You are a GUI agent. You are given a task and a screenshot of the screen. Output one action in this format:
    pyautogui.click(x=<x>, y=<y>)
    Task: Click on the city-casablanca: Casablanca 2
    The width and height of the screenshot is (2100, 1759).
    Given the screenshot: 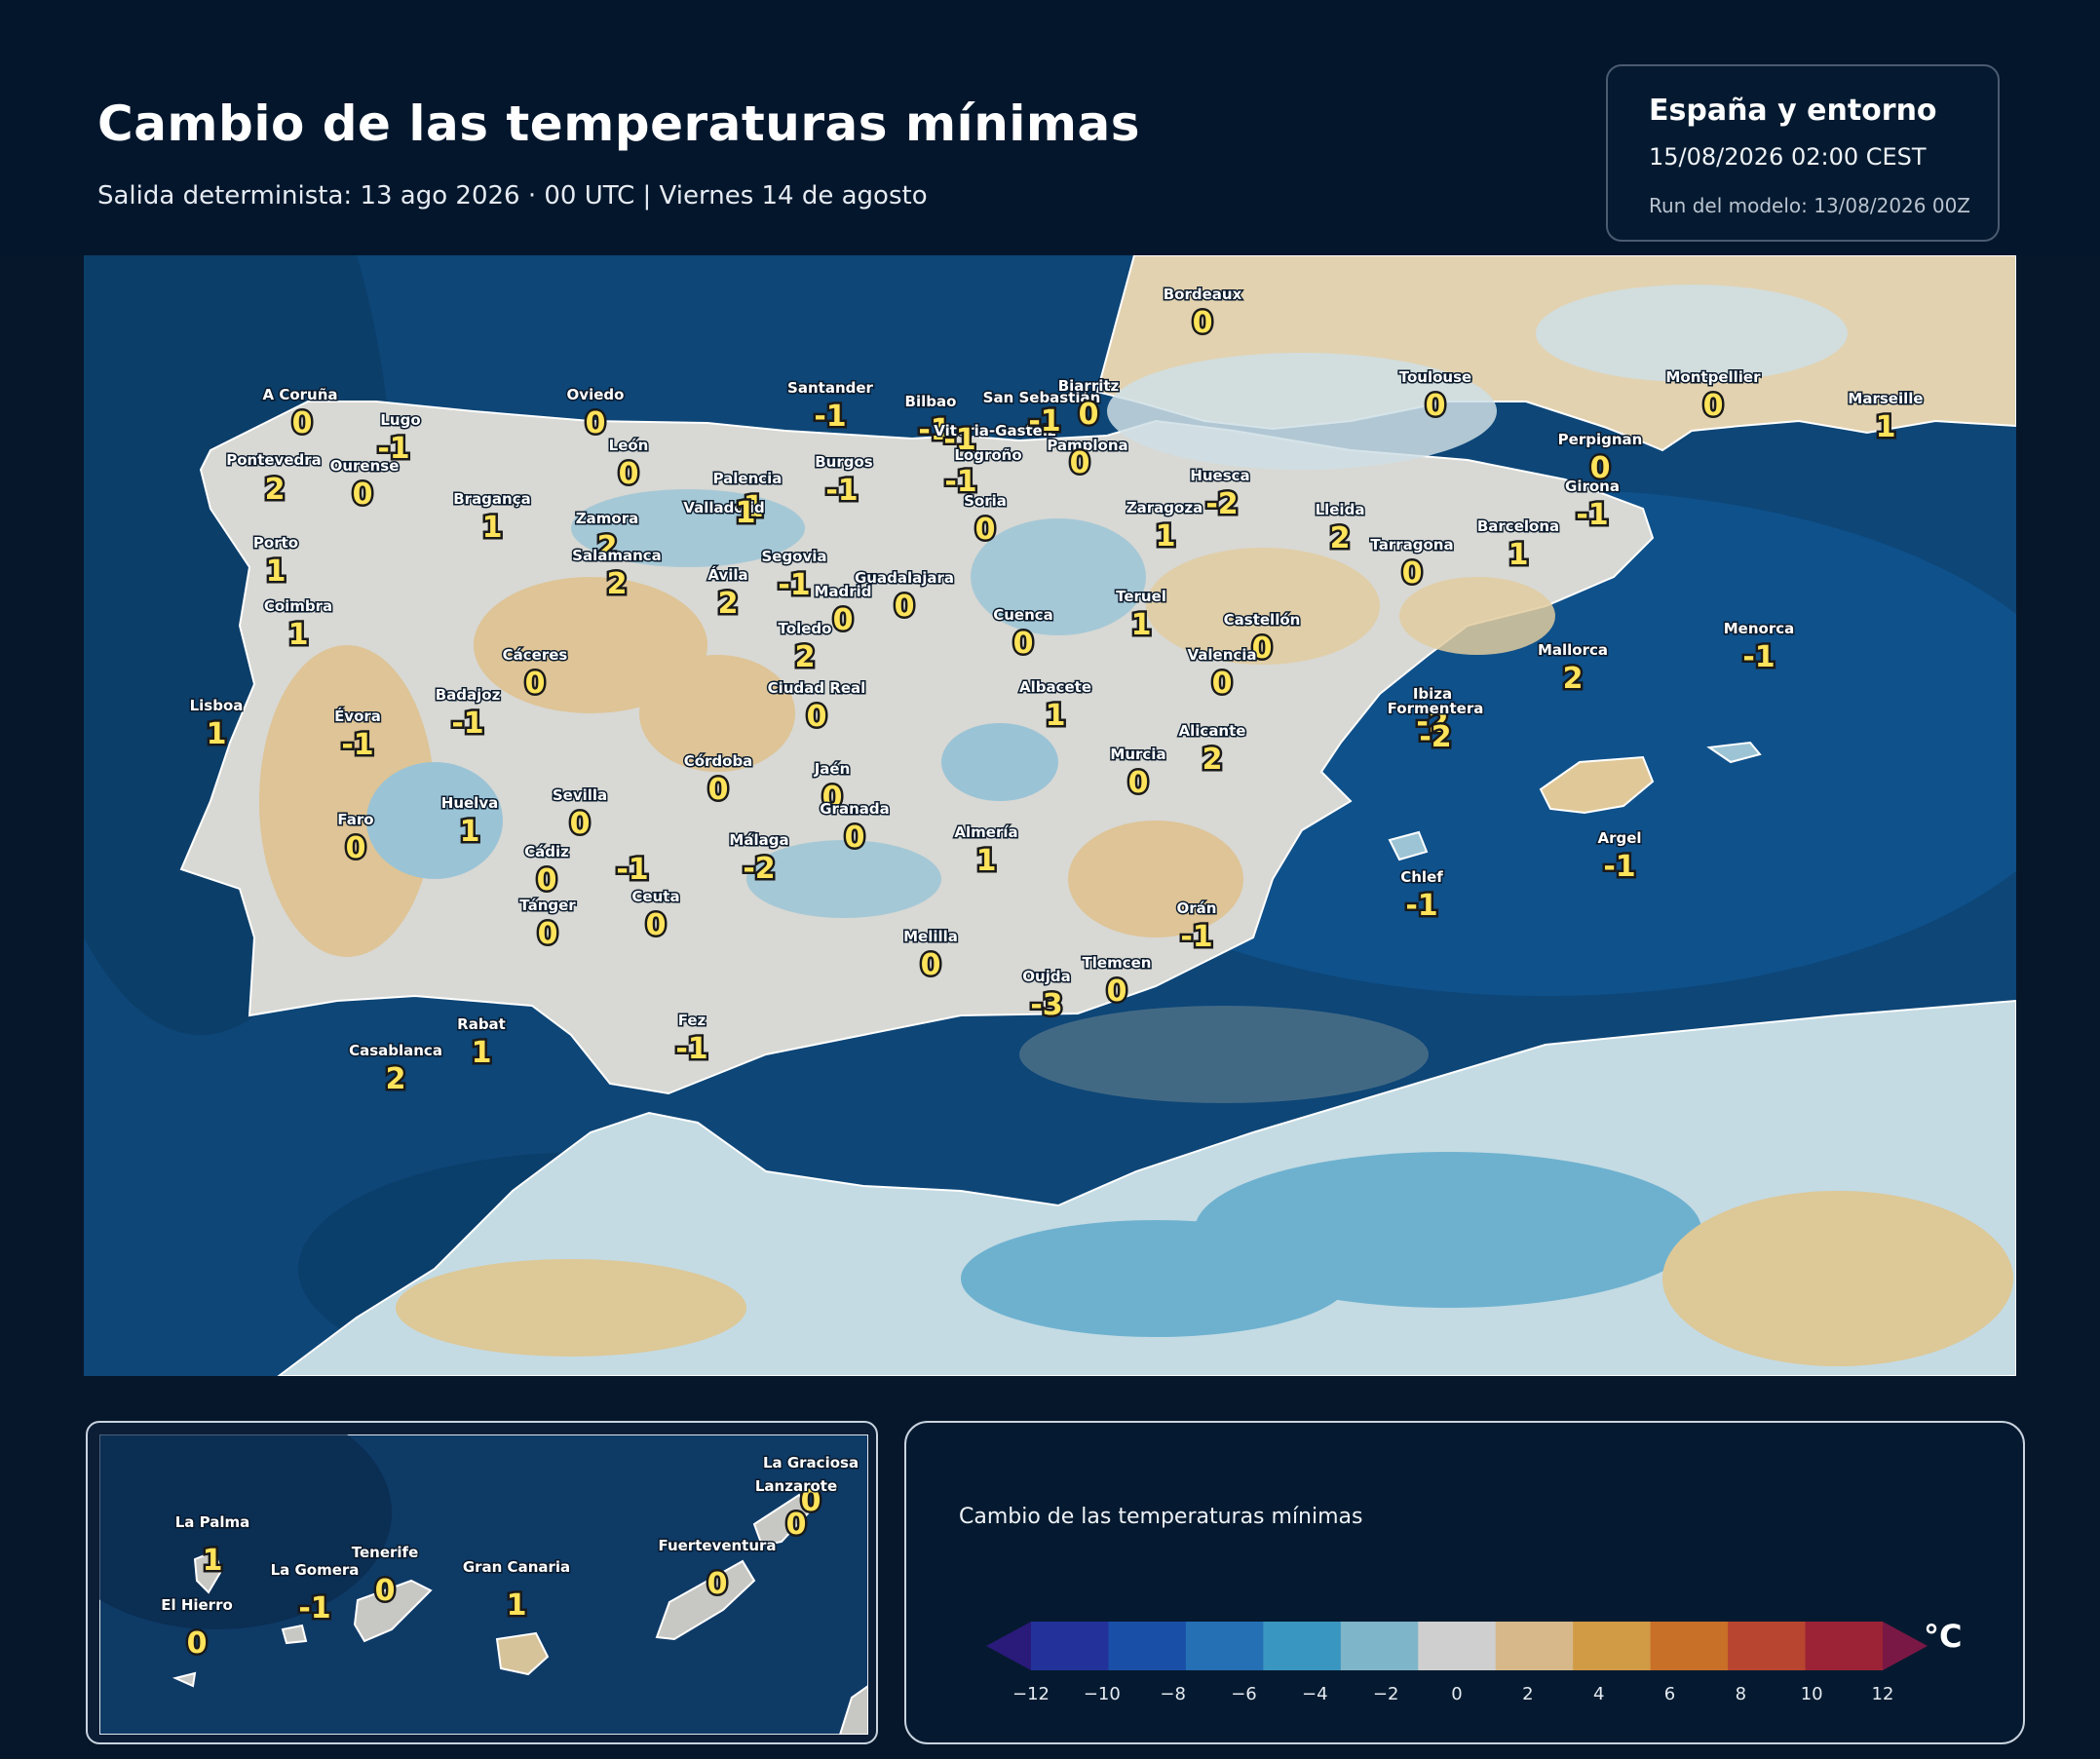 What is the action you would take?
    pyautogui.click(x=396, y=1070)
    